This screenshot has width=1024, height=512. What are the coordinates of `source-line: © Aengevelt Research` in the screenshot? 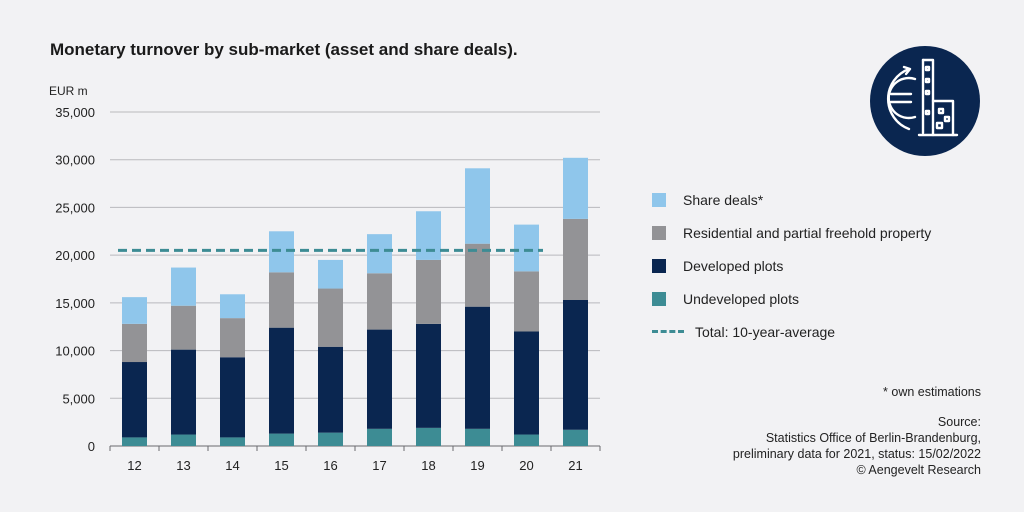 It's located at (918, 470).